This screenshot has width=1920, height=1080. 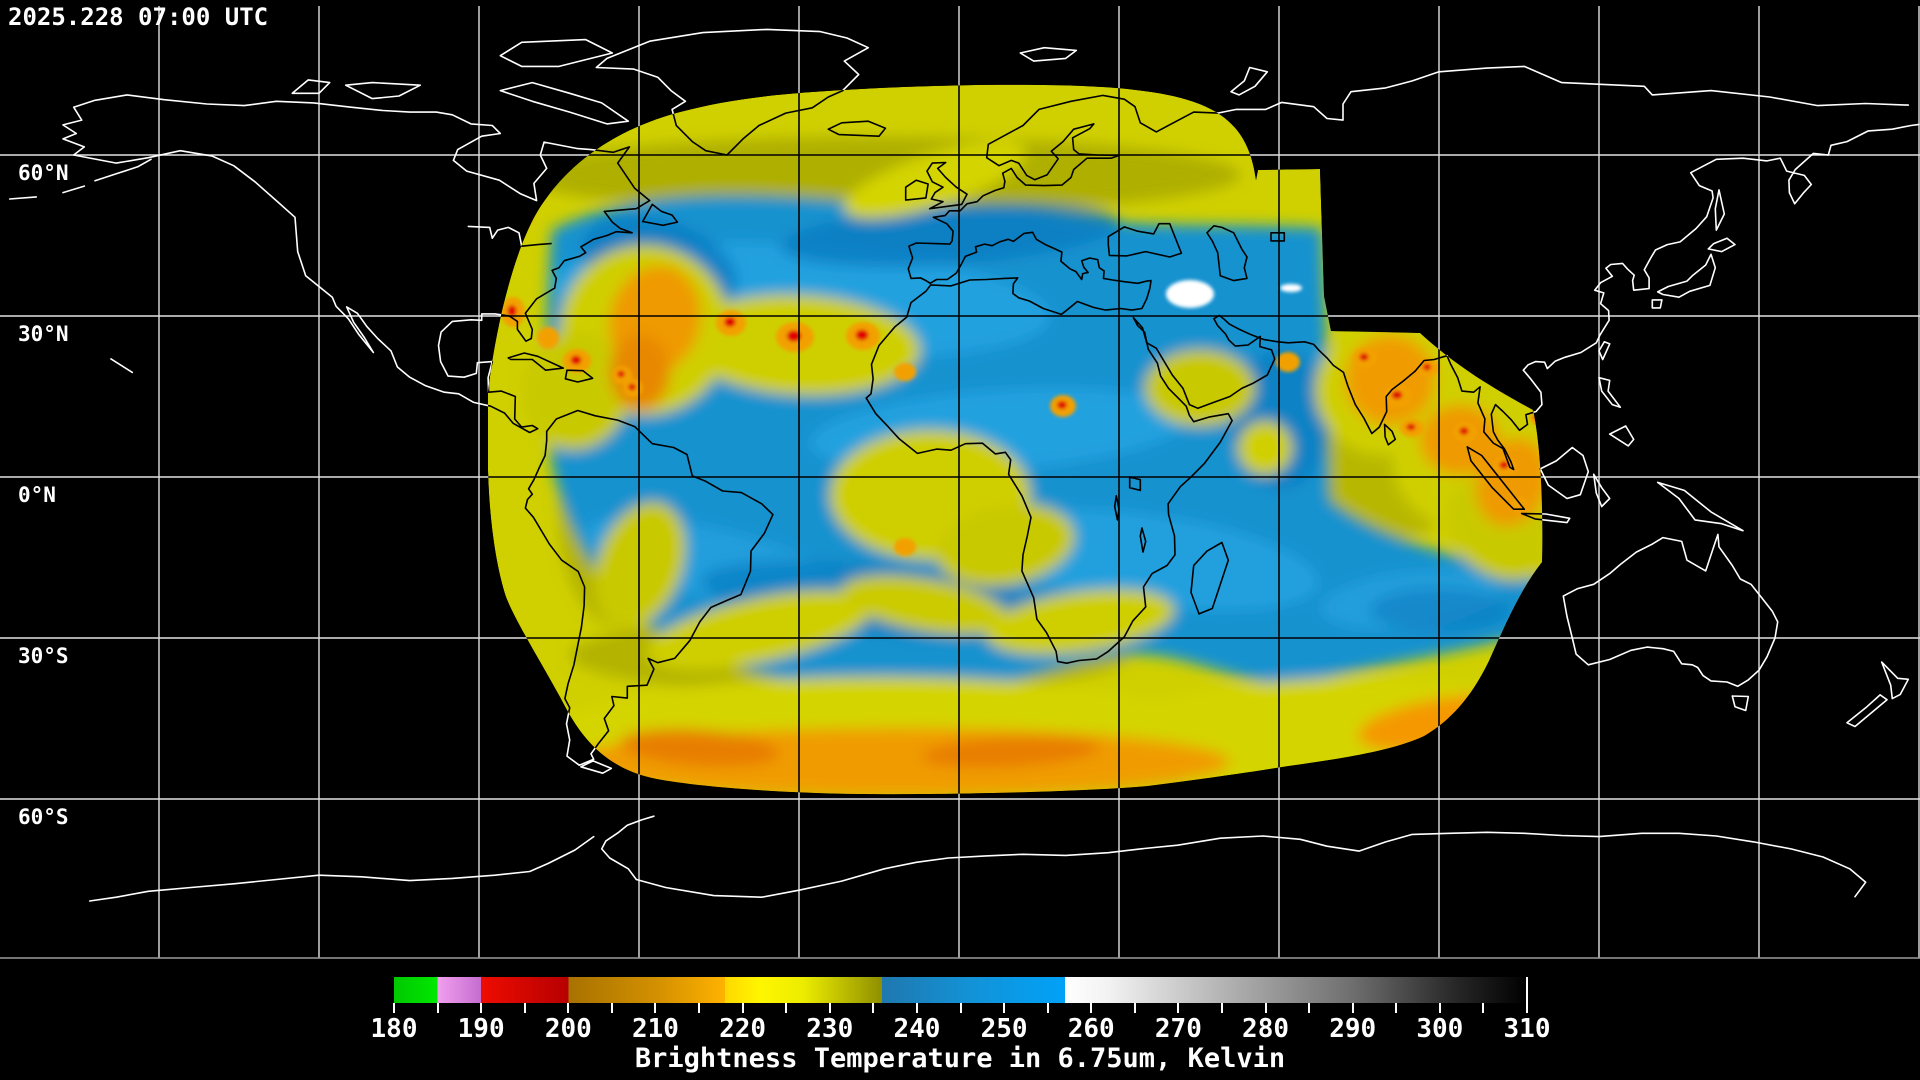 What do you see at coordinates (43, 817) in the screenshot?
I see `lat-label: 60°S` at bounding box center [43, 817].